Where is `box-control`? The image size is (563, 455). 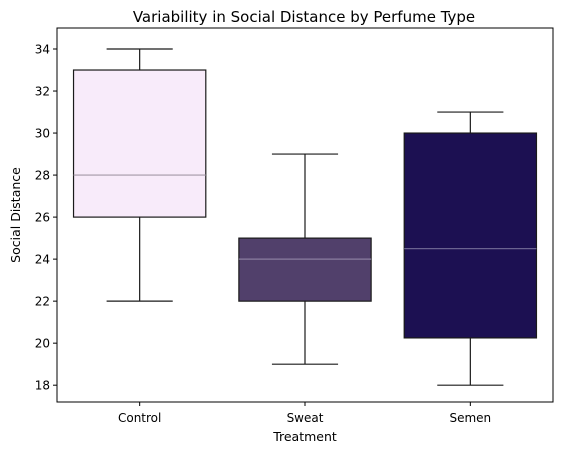 box-control is located at coordinates (139, 175).